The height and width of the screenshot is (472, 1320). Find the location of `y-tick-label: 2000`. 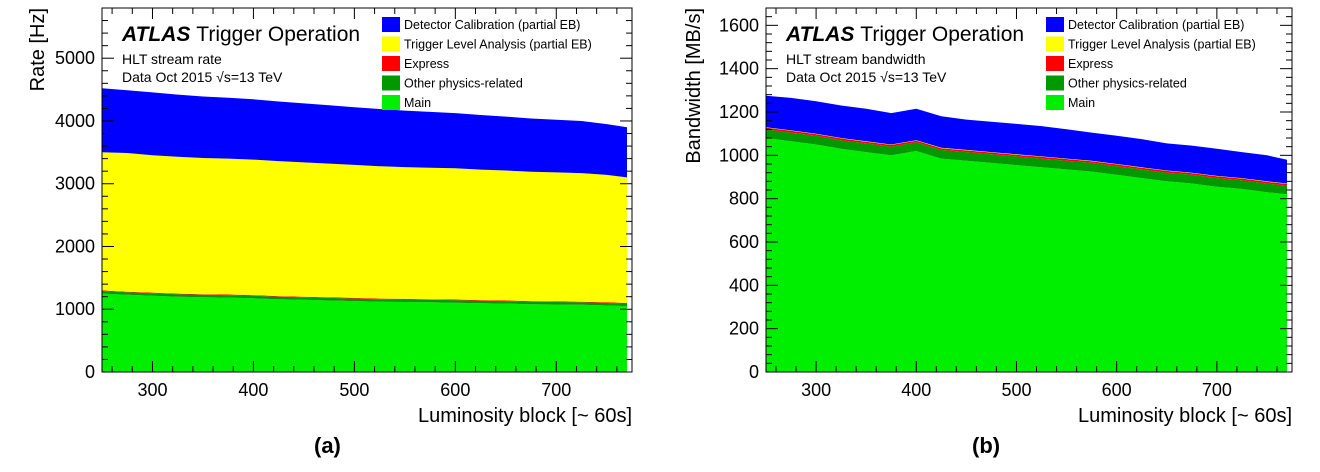

y-tick-label: 2000 is located at coordinates (75, 246).